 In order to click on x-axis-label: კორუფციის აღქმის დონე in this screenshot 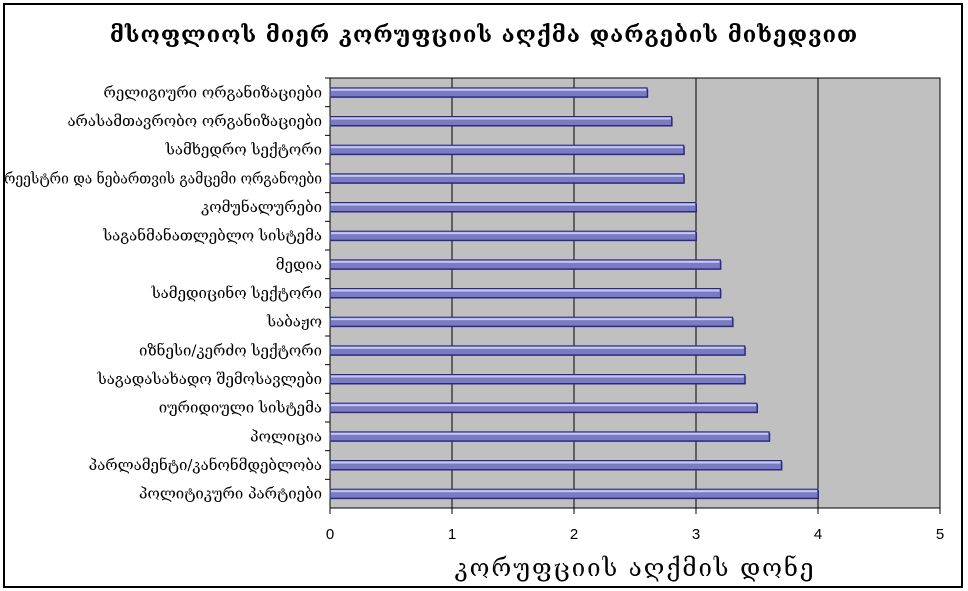, I will do `click(635, 568)`.